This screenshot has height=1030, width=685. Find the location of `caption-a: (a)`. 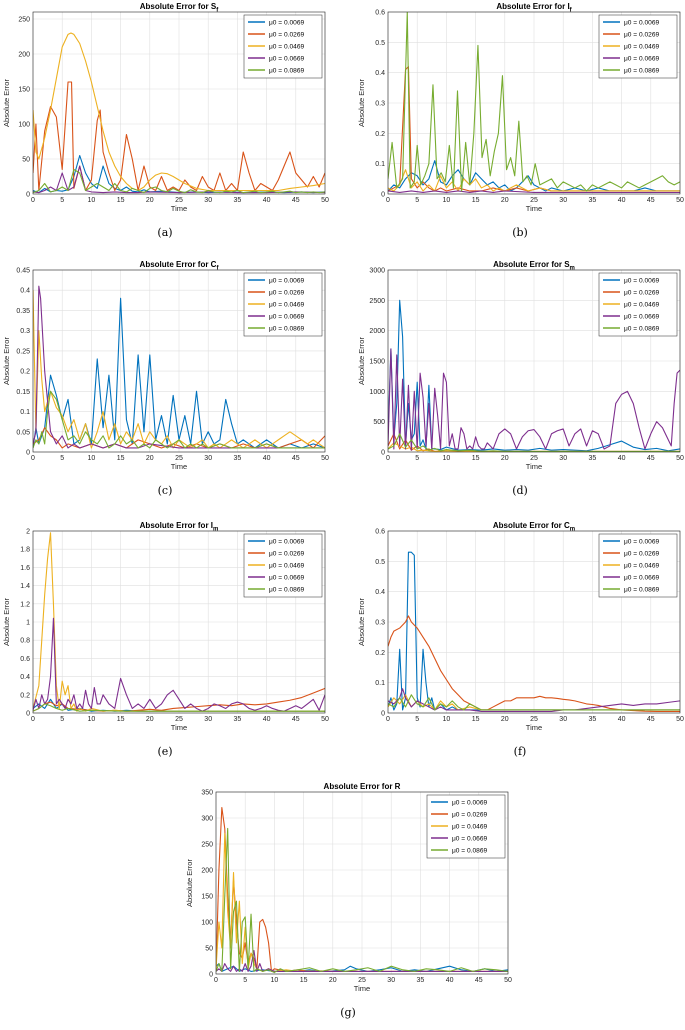

caption-a: (a) is located at coordinates (165, 232).